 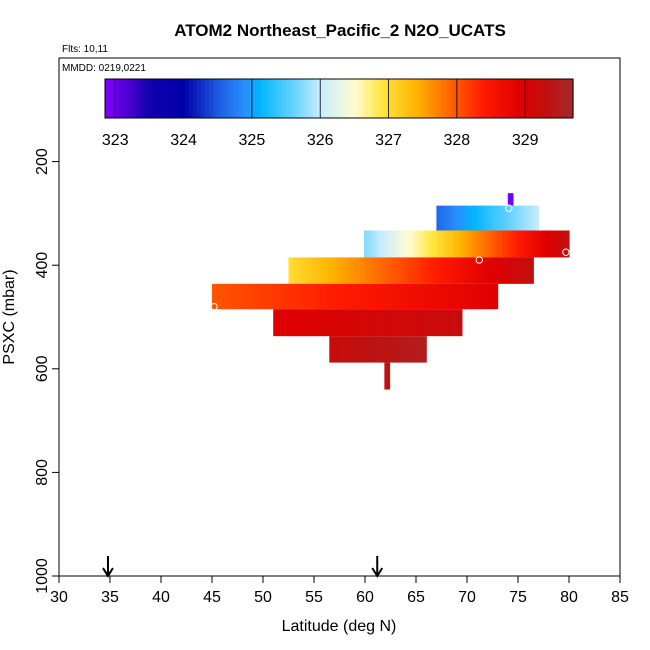 What do you see at coordinates (387, 395) in the screenshot?
I see `data-marker` at bounding box center [387, 395].